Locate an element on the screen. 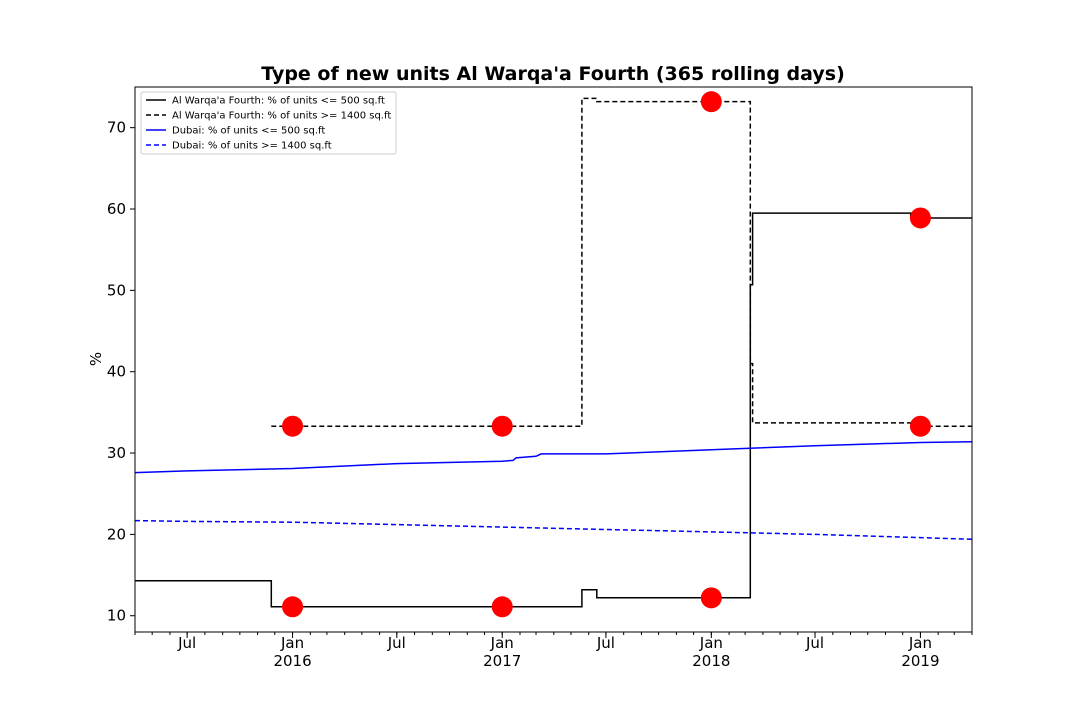 The height and width of the screenshot is (720, 1080). y-tick-label: 70 is located at coordinates (116, 128).